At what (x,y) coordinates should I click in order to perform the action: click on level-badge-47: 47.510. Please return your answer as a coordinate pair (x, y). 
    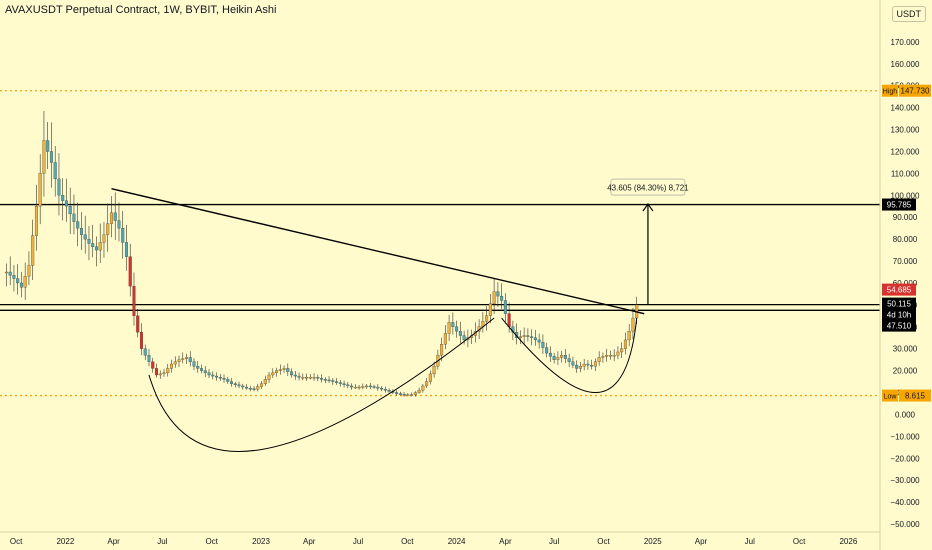
    Looking at the image, I should click on (899, 326).